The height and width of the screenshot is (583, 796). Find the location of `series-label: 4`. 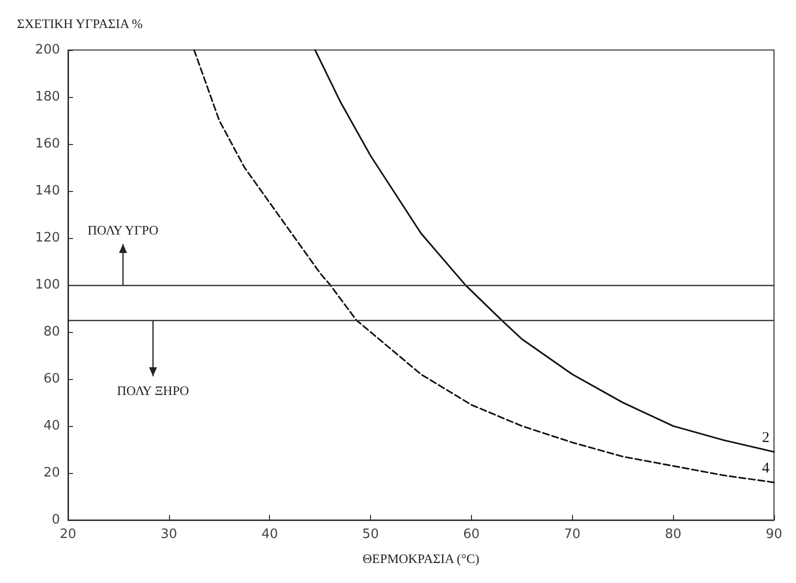

series-label: 4 is located at coordinates (766, 468).